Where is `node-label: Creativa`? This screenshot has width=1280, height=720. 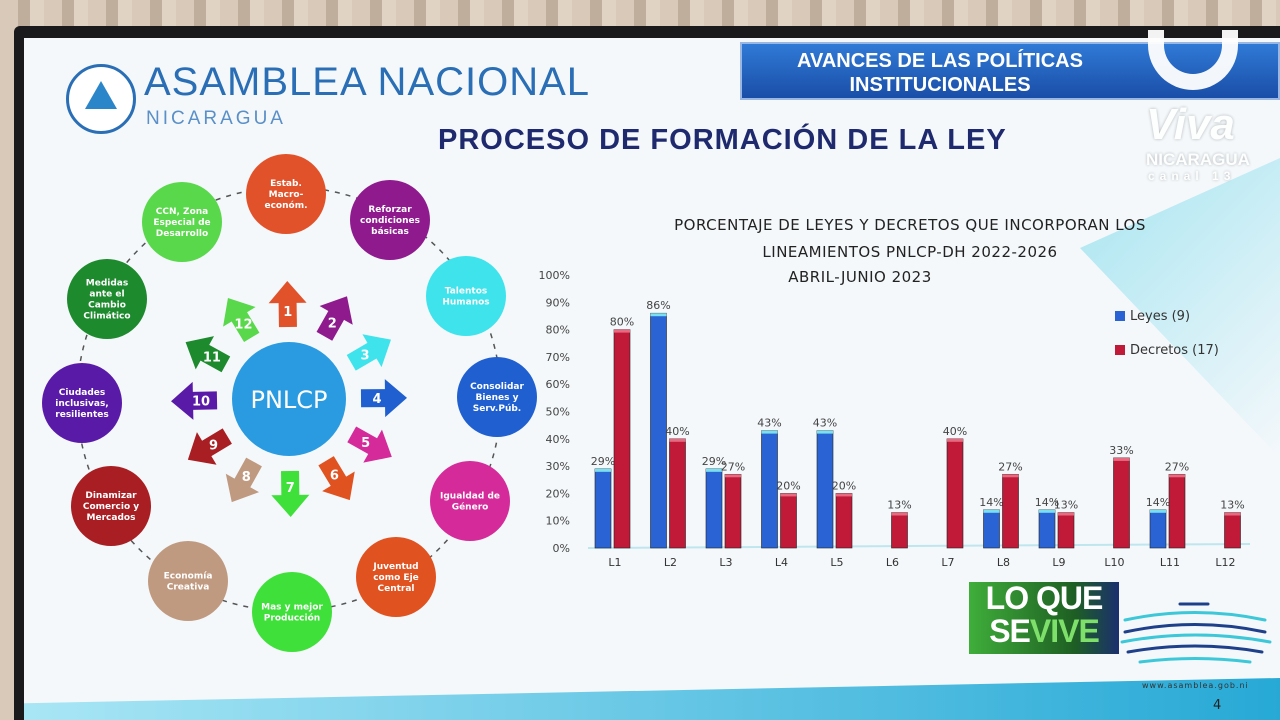
node-label: Creativa is located at coordinates (188, 588).